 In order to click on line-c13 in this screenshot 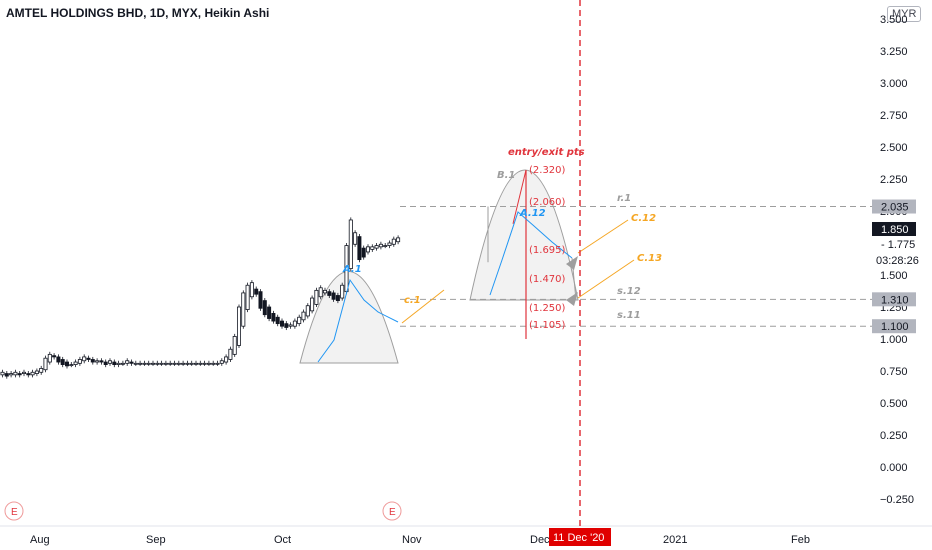, I will do `click(606, 279)`.